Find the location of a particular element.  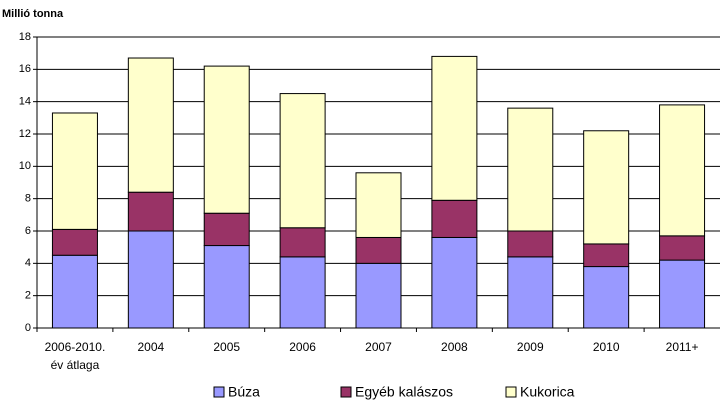

y-tick-label: 6 is located at coordinates (28, 231).